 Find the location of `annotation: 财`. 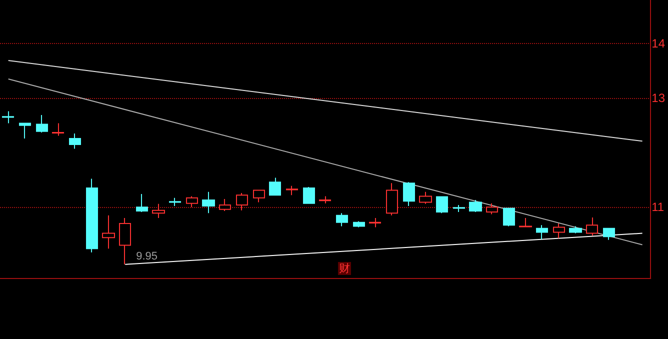

annotation: 财 is located at coordinates (344, 268).